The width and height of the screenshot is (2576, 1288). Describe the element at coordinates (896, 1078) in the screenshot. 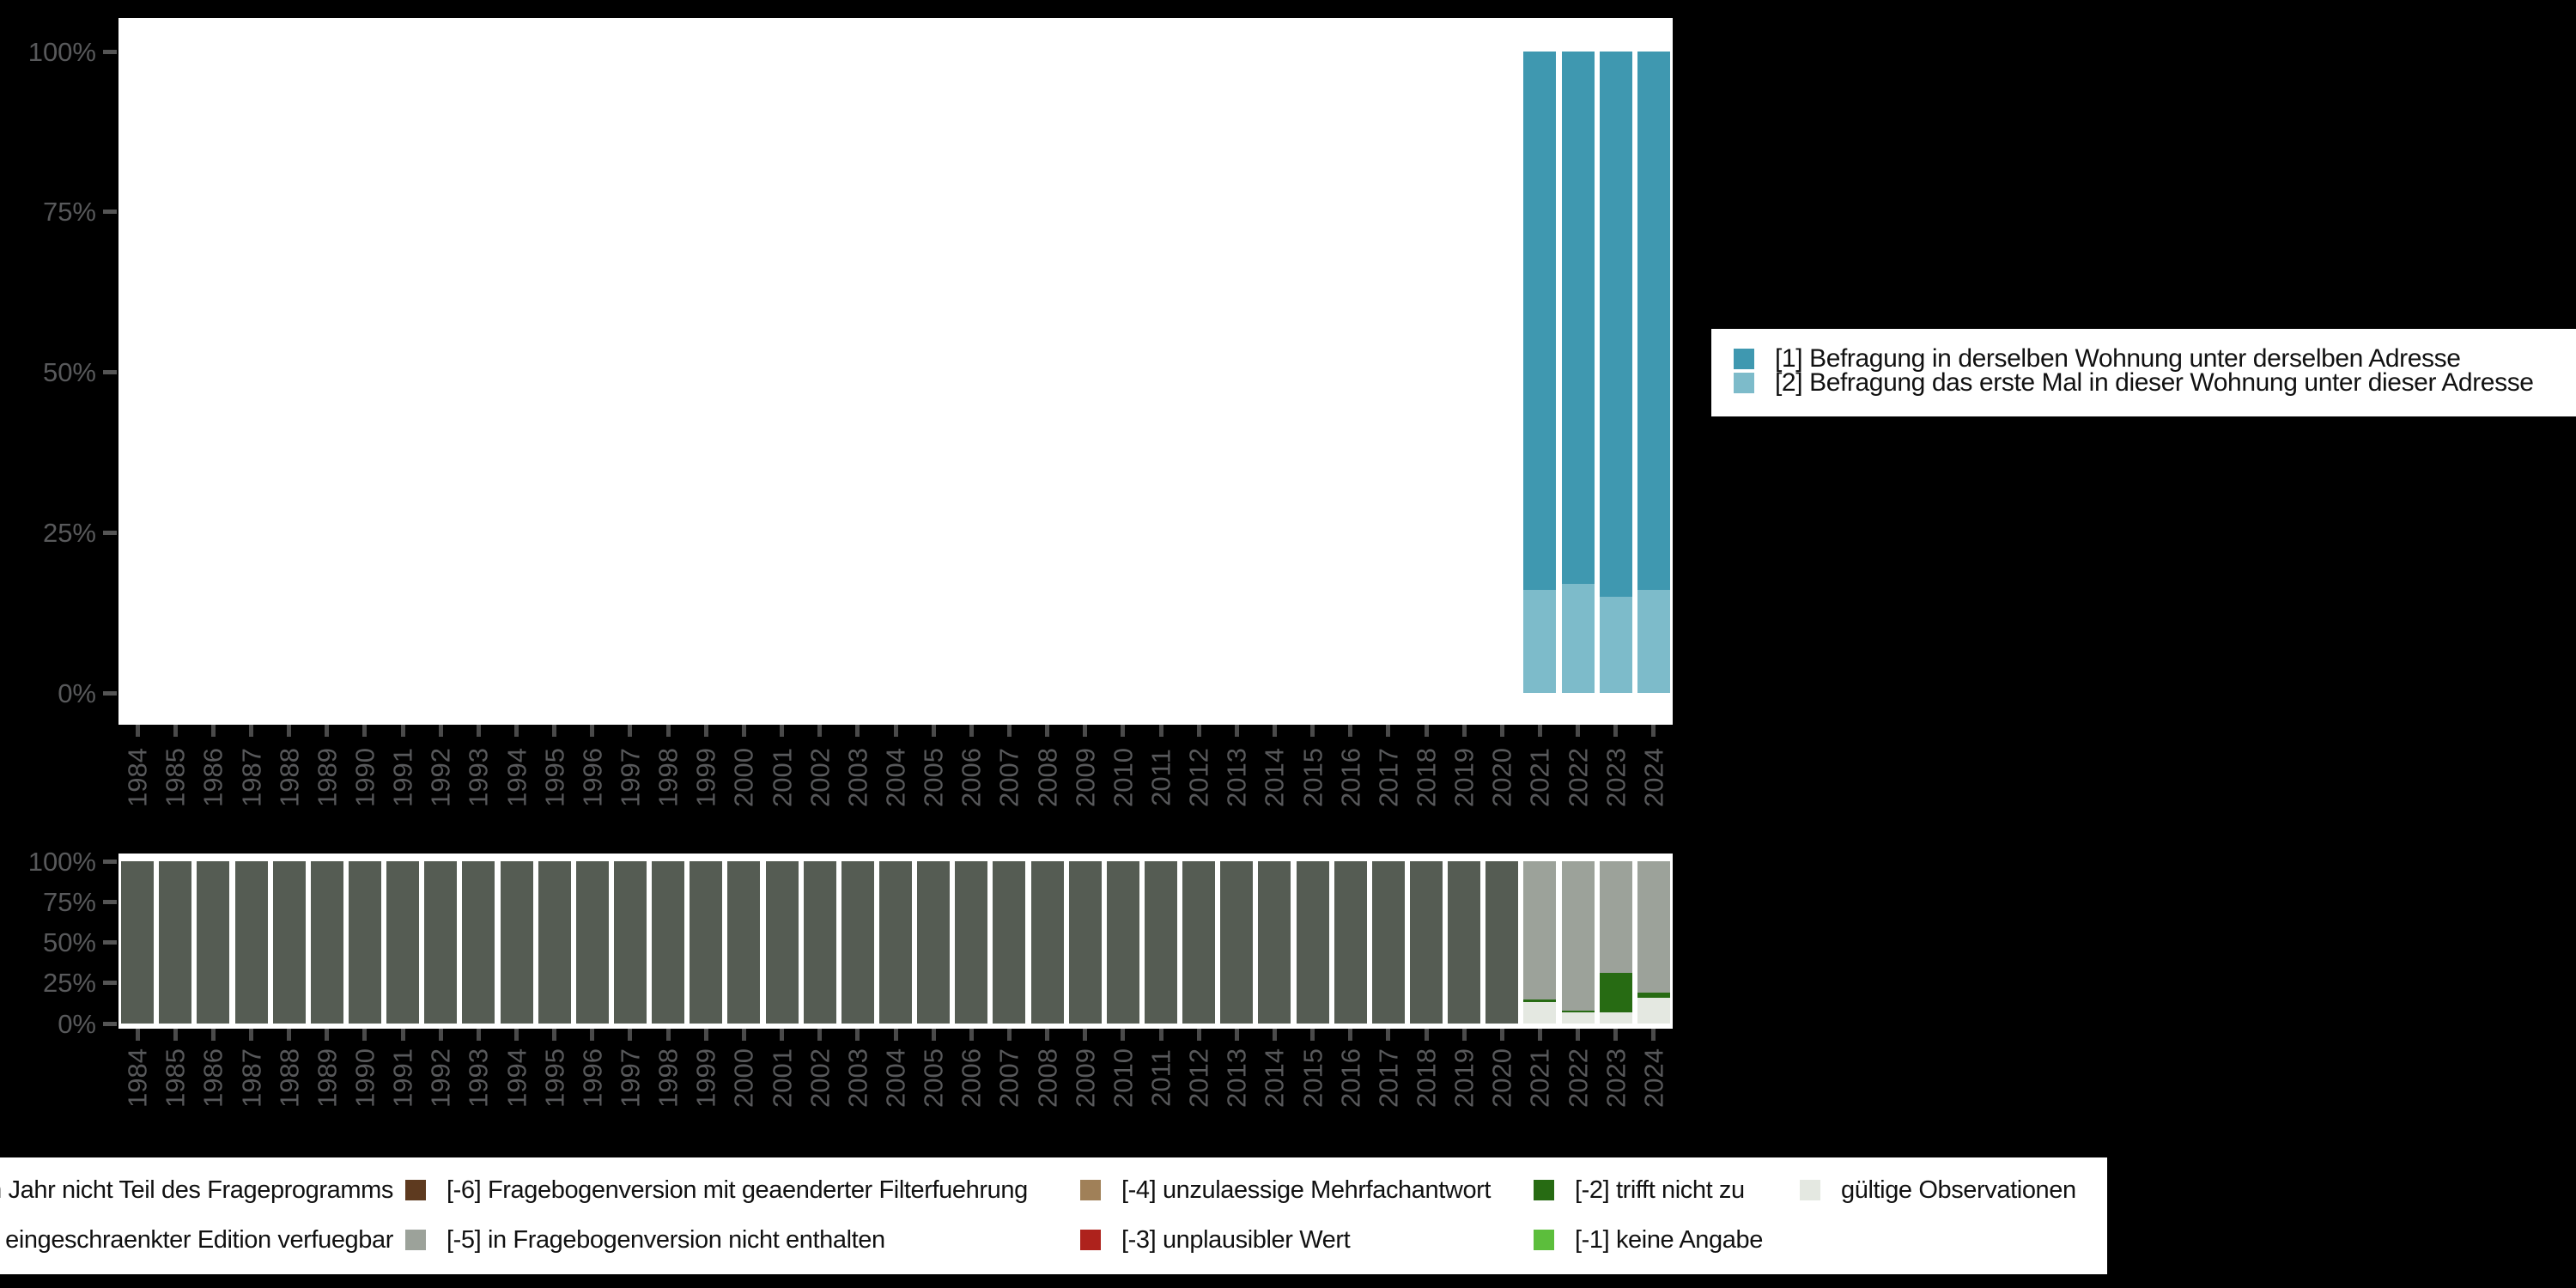

I see `missings-chart-x-tick-label: 2004` at that location.